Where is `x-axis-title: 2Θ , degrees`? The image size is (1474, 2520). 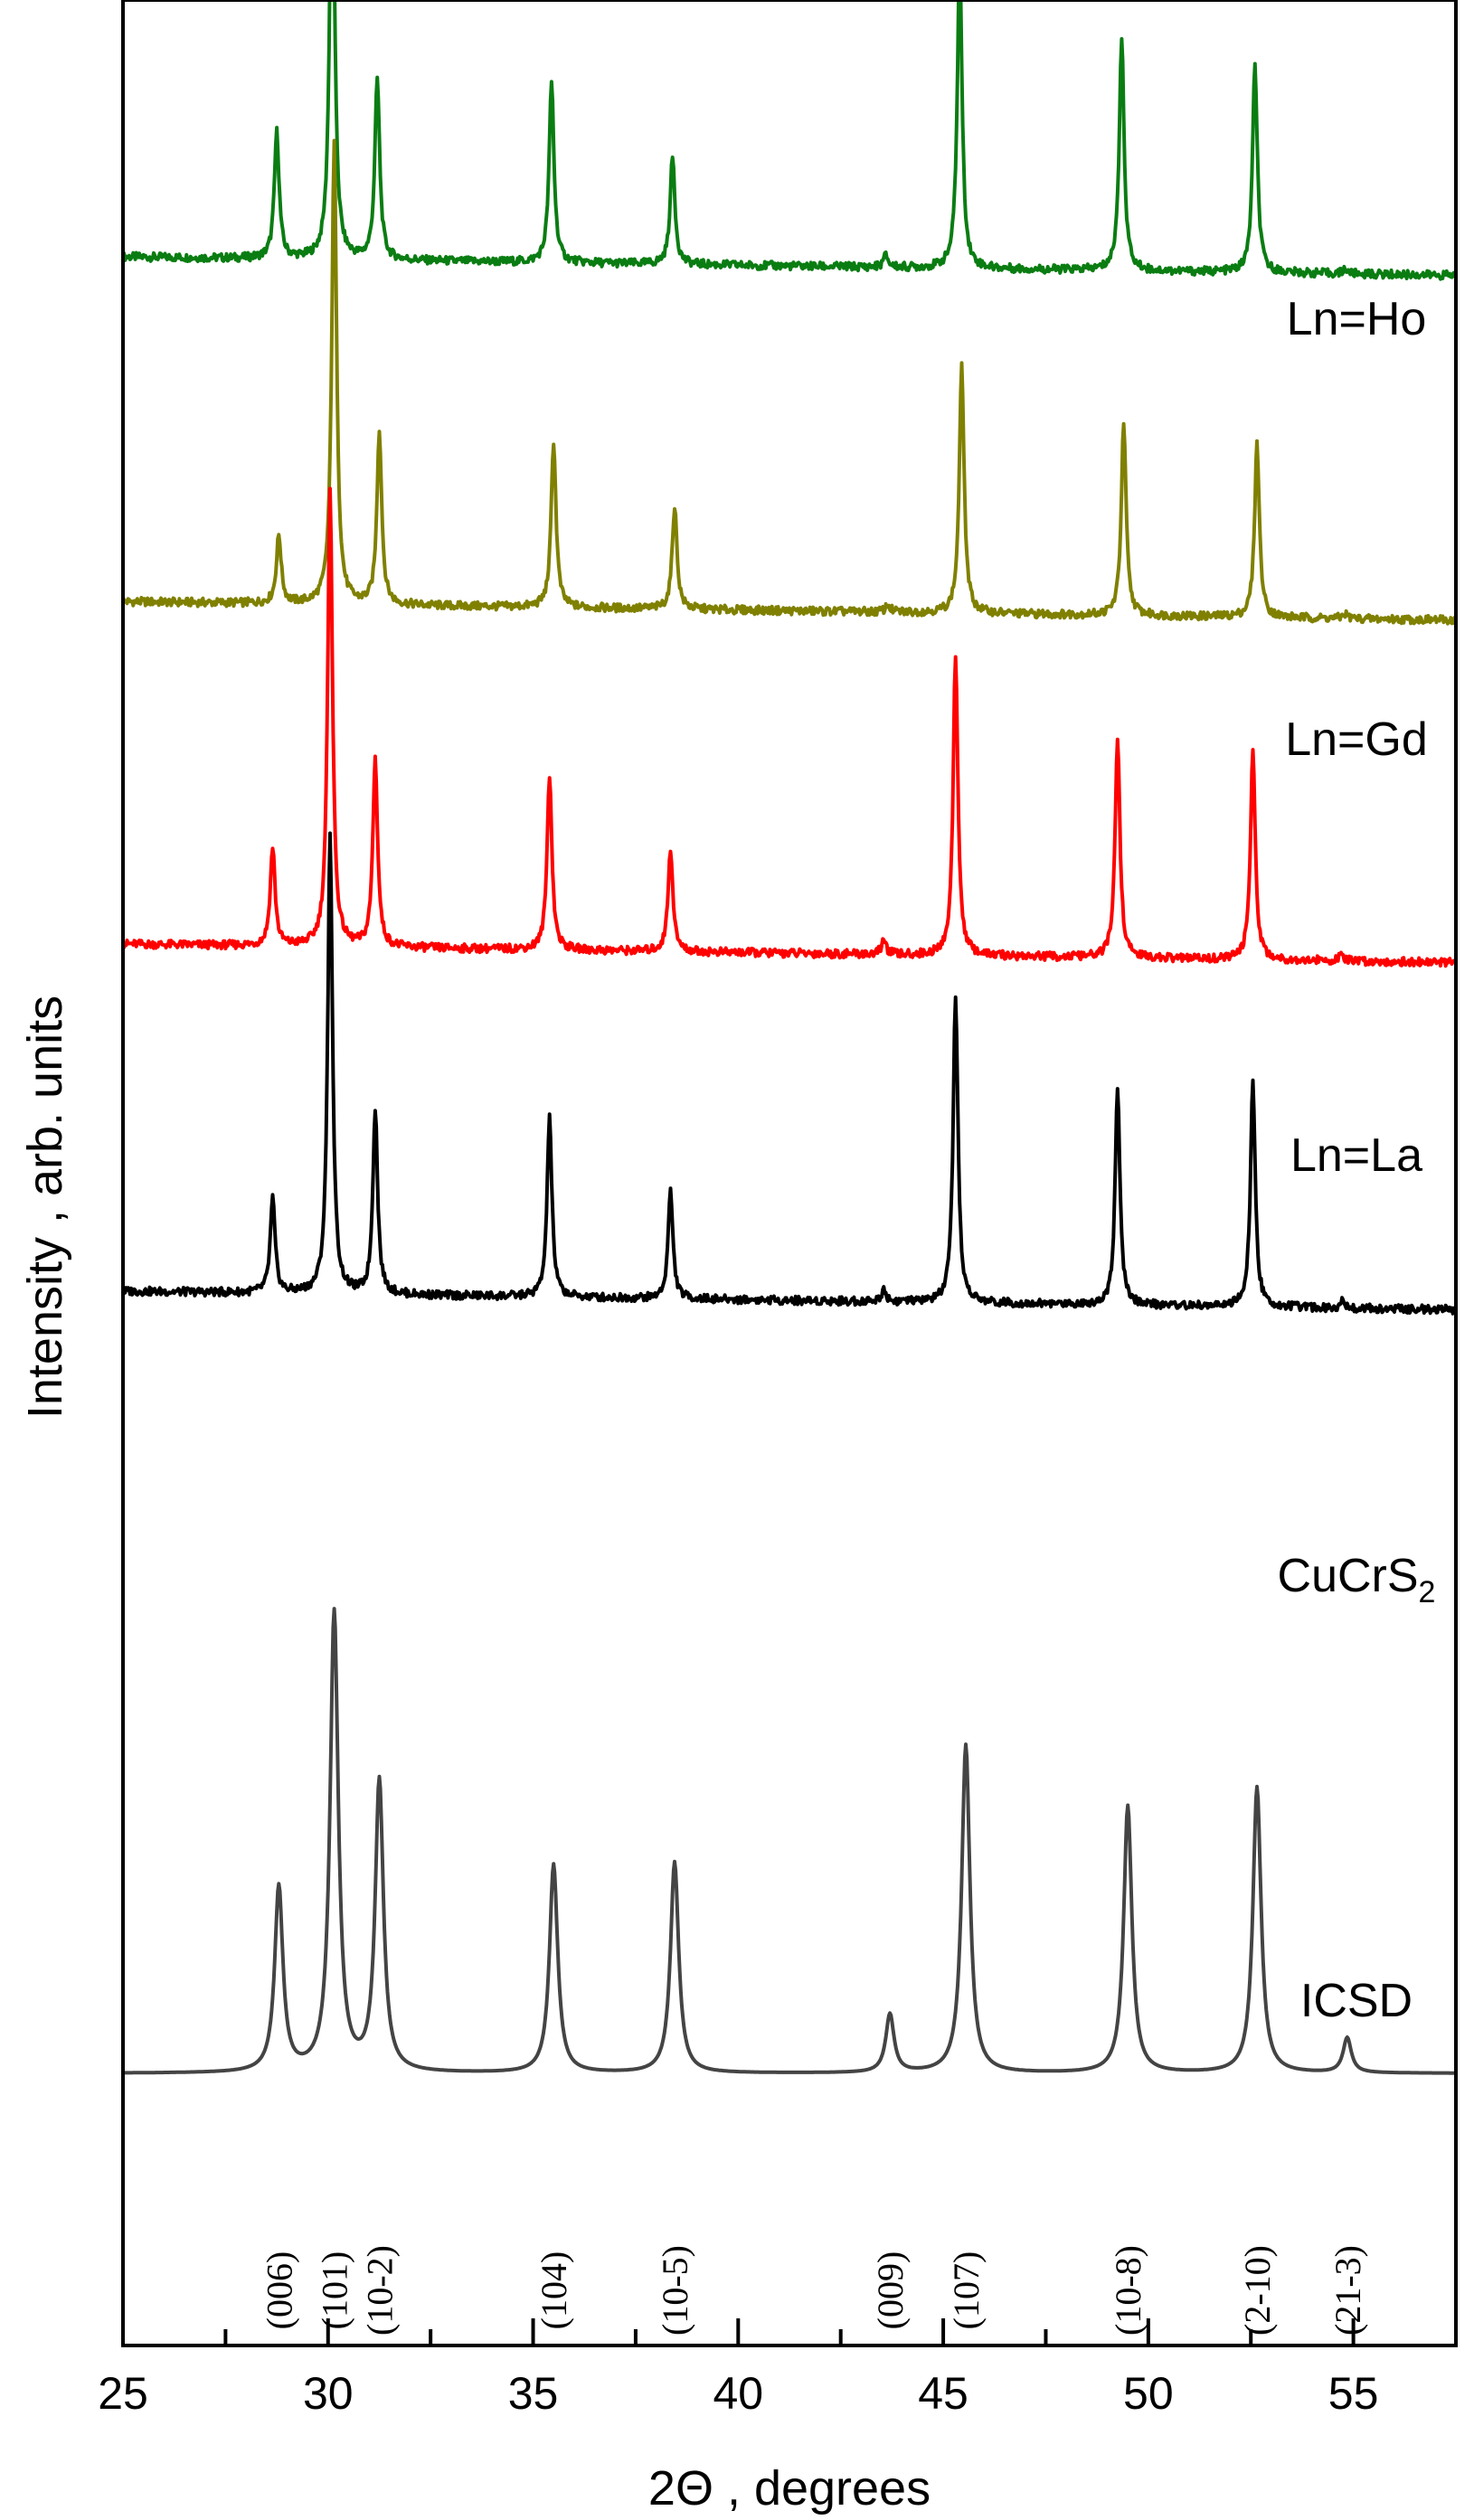 x-axis-title: 2Θ , degrees is located at coordinates (789, 2488).